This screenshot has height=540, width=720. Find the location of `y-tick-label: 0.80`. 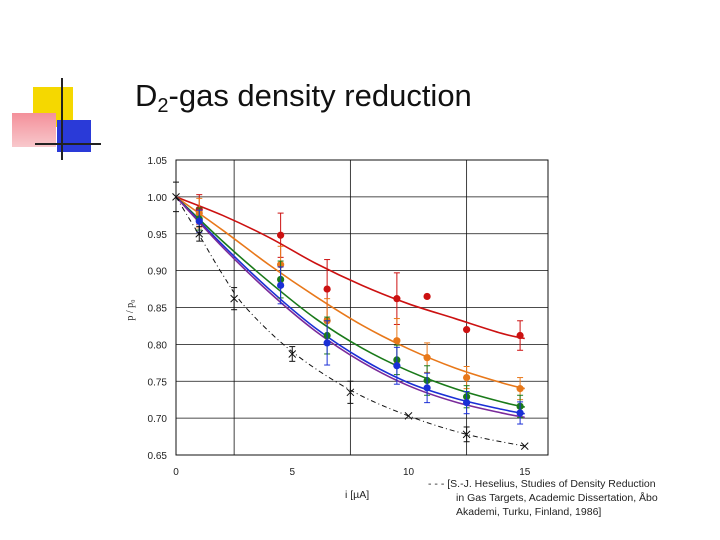

y-tick-label: 0.80 is located at coordinates (158, 345).